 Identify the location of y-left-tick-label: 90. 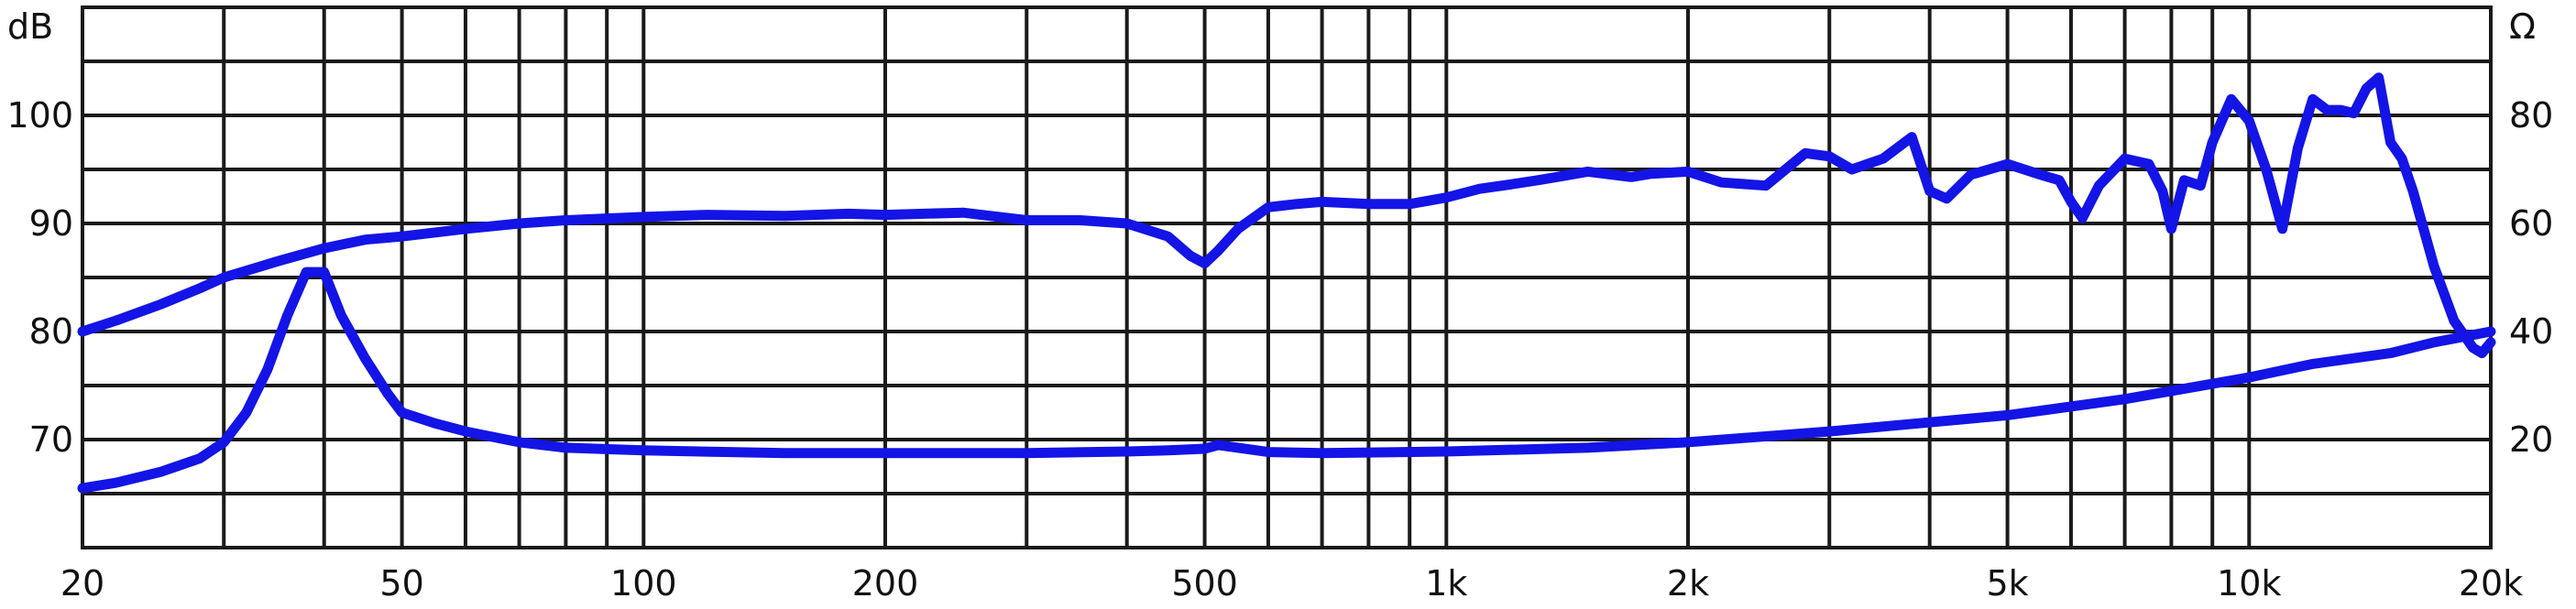
(51, 223).